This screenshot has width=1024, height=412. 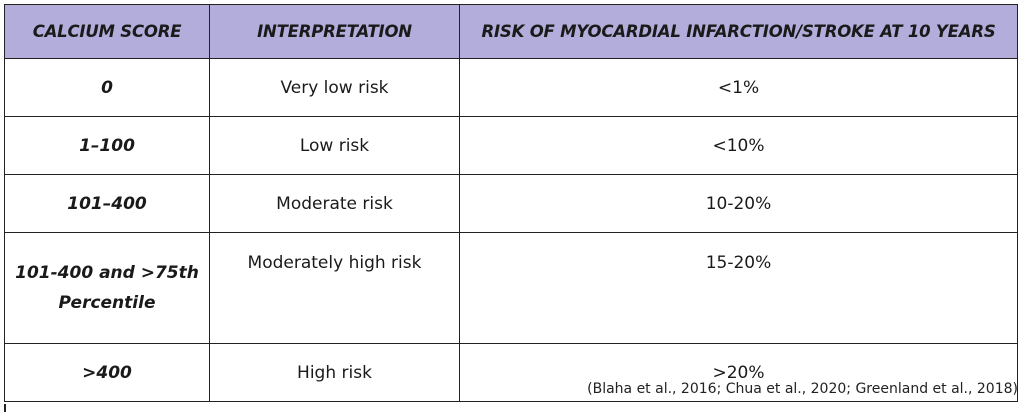 What do you see at coordinates (334, 203) in the screenshot?
I see `interpretation-cell: Moderate risk` at bounding box center [334, 203].